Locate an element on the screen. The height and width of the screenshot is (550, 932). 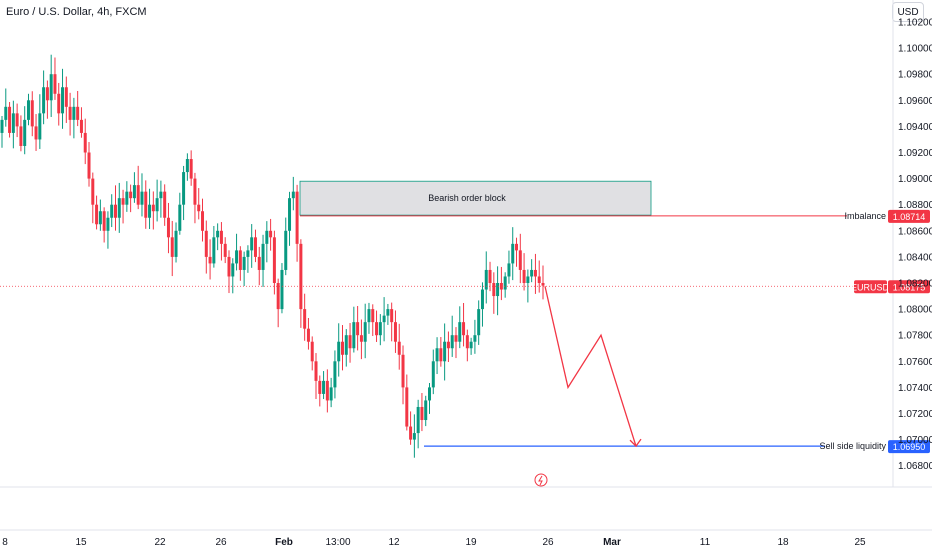
imbalance-price-label: 1.08714 is located at coordinates (909, 217).